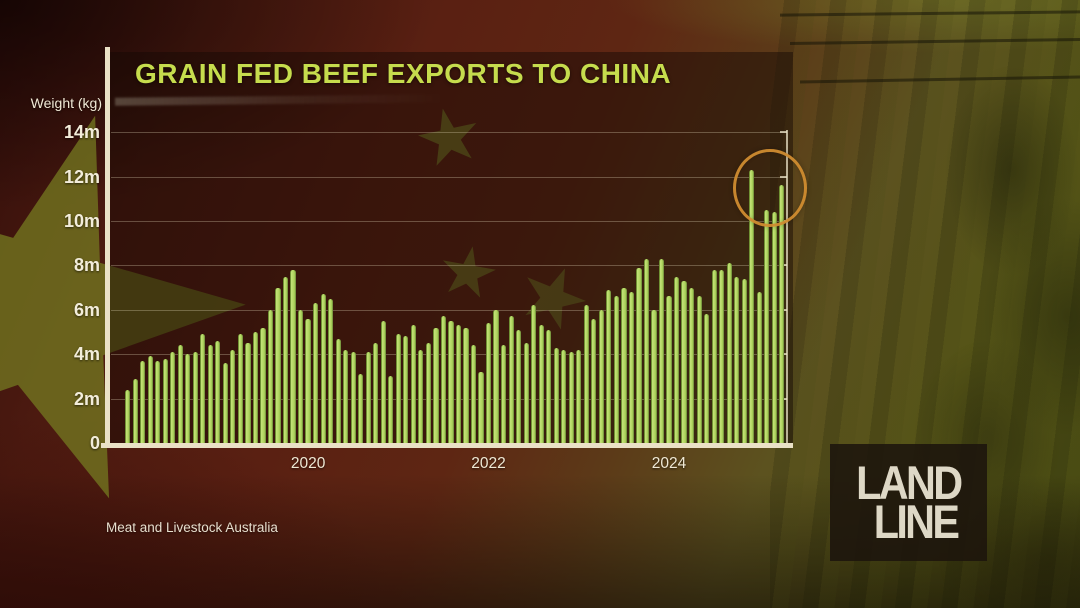 The height and width of the screenshot is (608, 1080). I want to click on y-tick-label: 8m, so click(86, 265).